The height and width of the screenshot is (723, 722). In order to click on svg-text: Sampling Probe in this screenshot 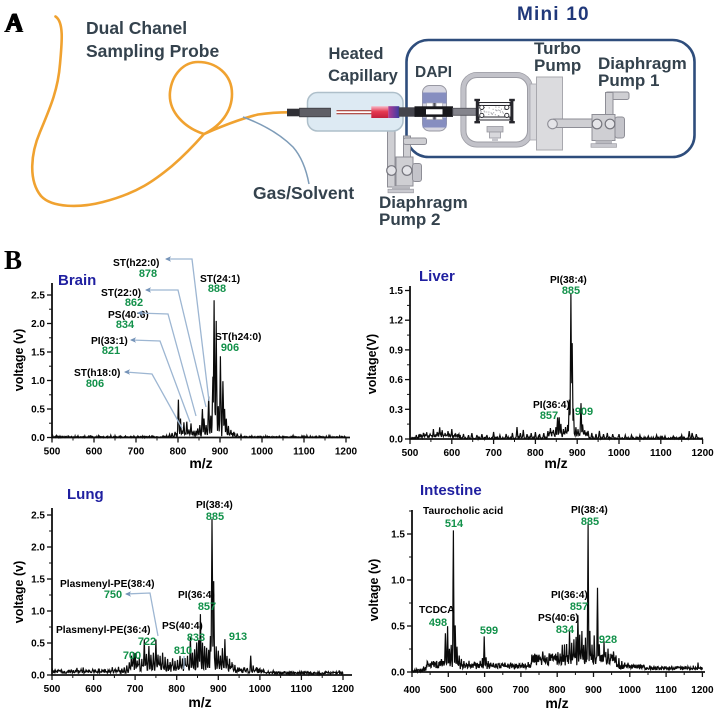, I will do `click(152, 51)`.